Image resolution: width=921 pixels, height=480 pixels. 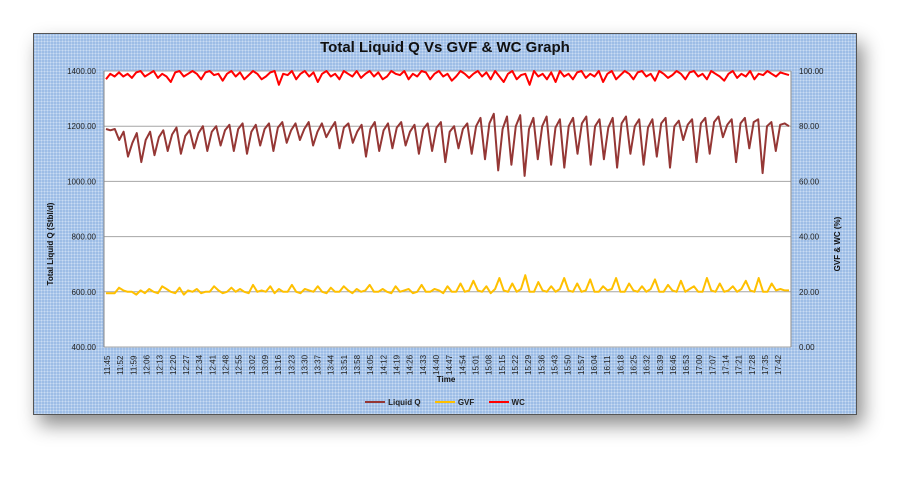 What do you see at coordinates (318, 364) in the screenshot?
I see `x-tick-label: 13:37` at bounding box center [318, 364].